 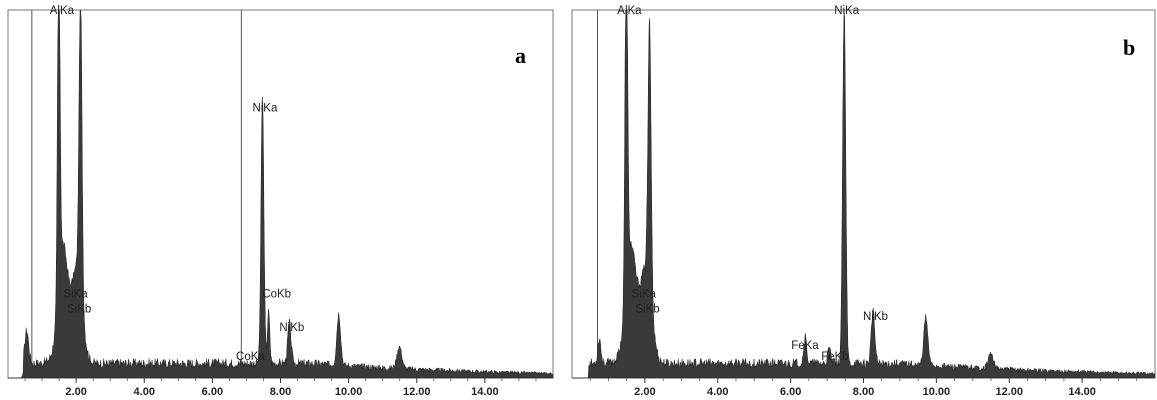 I want to click on peak-label-fekb: FeKb, so click(x=835, y=357).